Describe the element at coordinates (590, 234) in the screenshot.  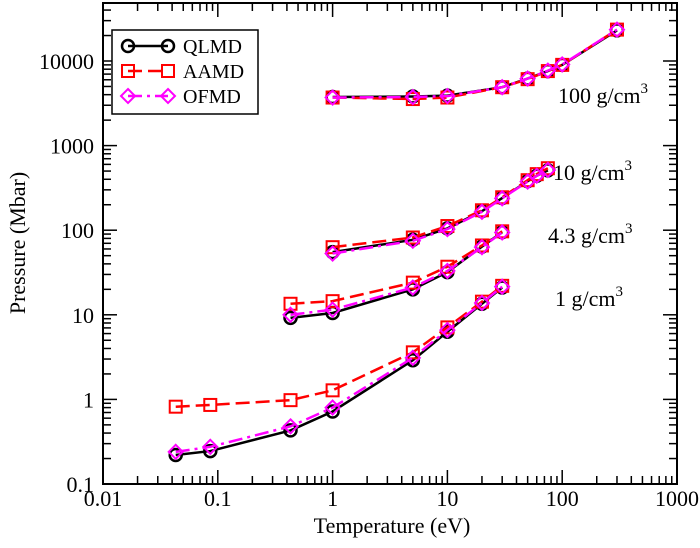
I see `density-annotation: 4.3 g/cm3` at that location.